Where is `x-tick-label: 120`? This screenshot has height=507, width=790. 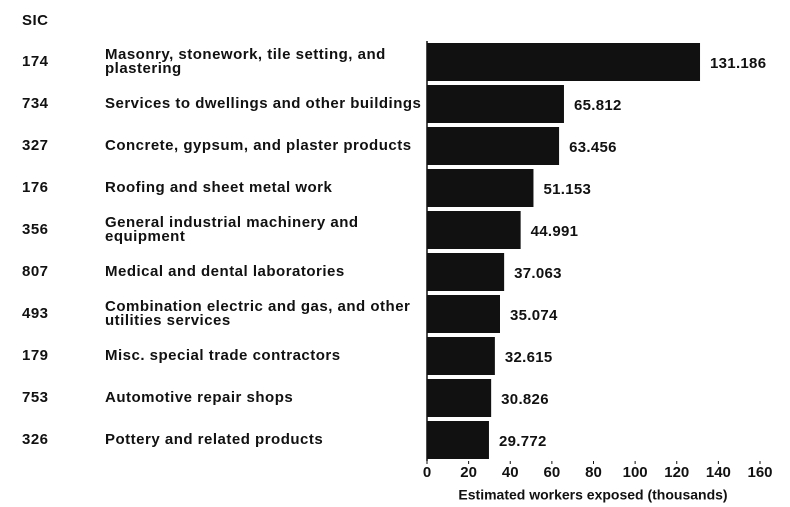
x-tick-label: 120 is located at coordinates (676, 472).